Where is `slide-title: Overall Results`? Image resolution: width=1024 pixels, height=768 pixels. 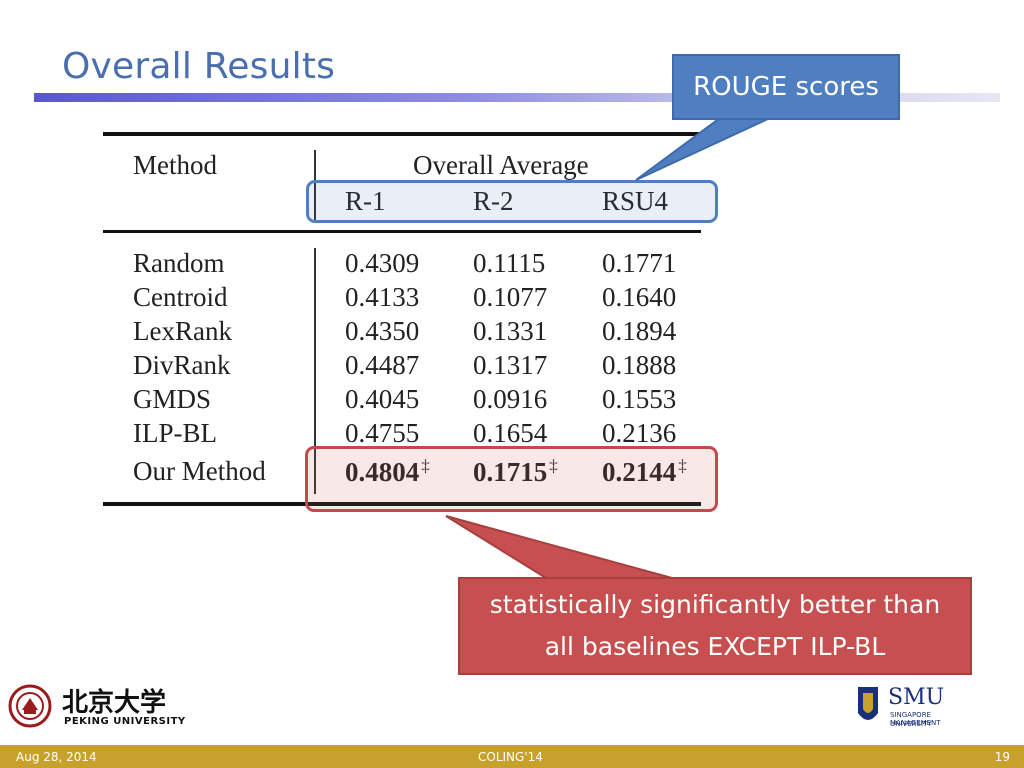
slide-title: Overall Results is located at coordinates (199, 66).